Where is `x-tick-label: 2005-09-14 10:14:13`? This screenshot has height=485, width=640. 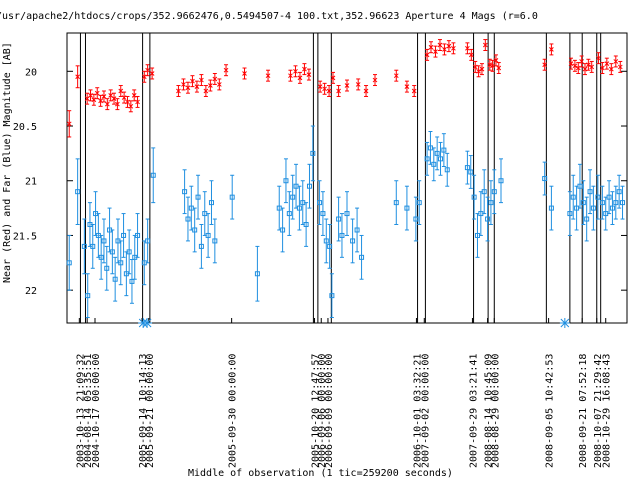
x-tick-label: 2005-09-14 10:14:13 is located at coordinates (143, 411).